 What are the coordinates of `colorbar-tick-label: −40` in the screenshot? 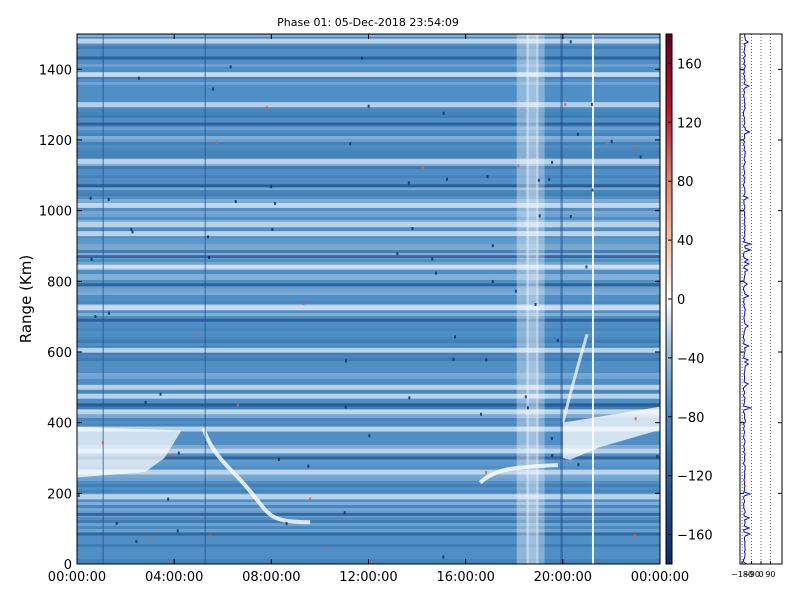 It's located at (690, 359).